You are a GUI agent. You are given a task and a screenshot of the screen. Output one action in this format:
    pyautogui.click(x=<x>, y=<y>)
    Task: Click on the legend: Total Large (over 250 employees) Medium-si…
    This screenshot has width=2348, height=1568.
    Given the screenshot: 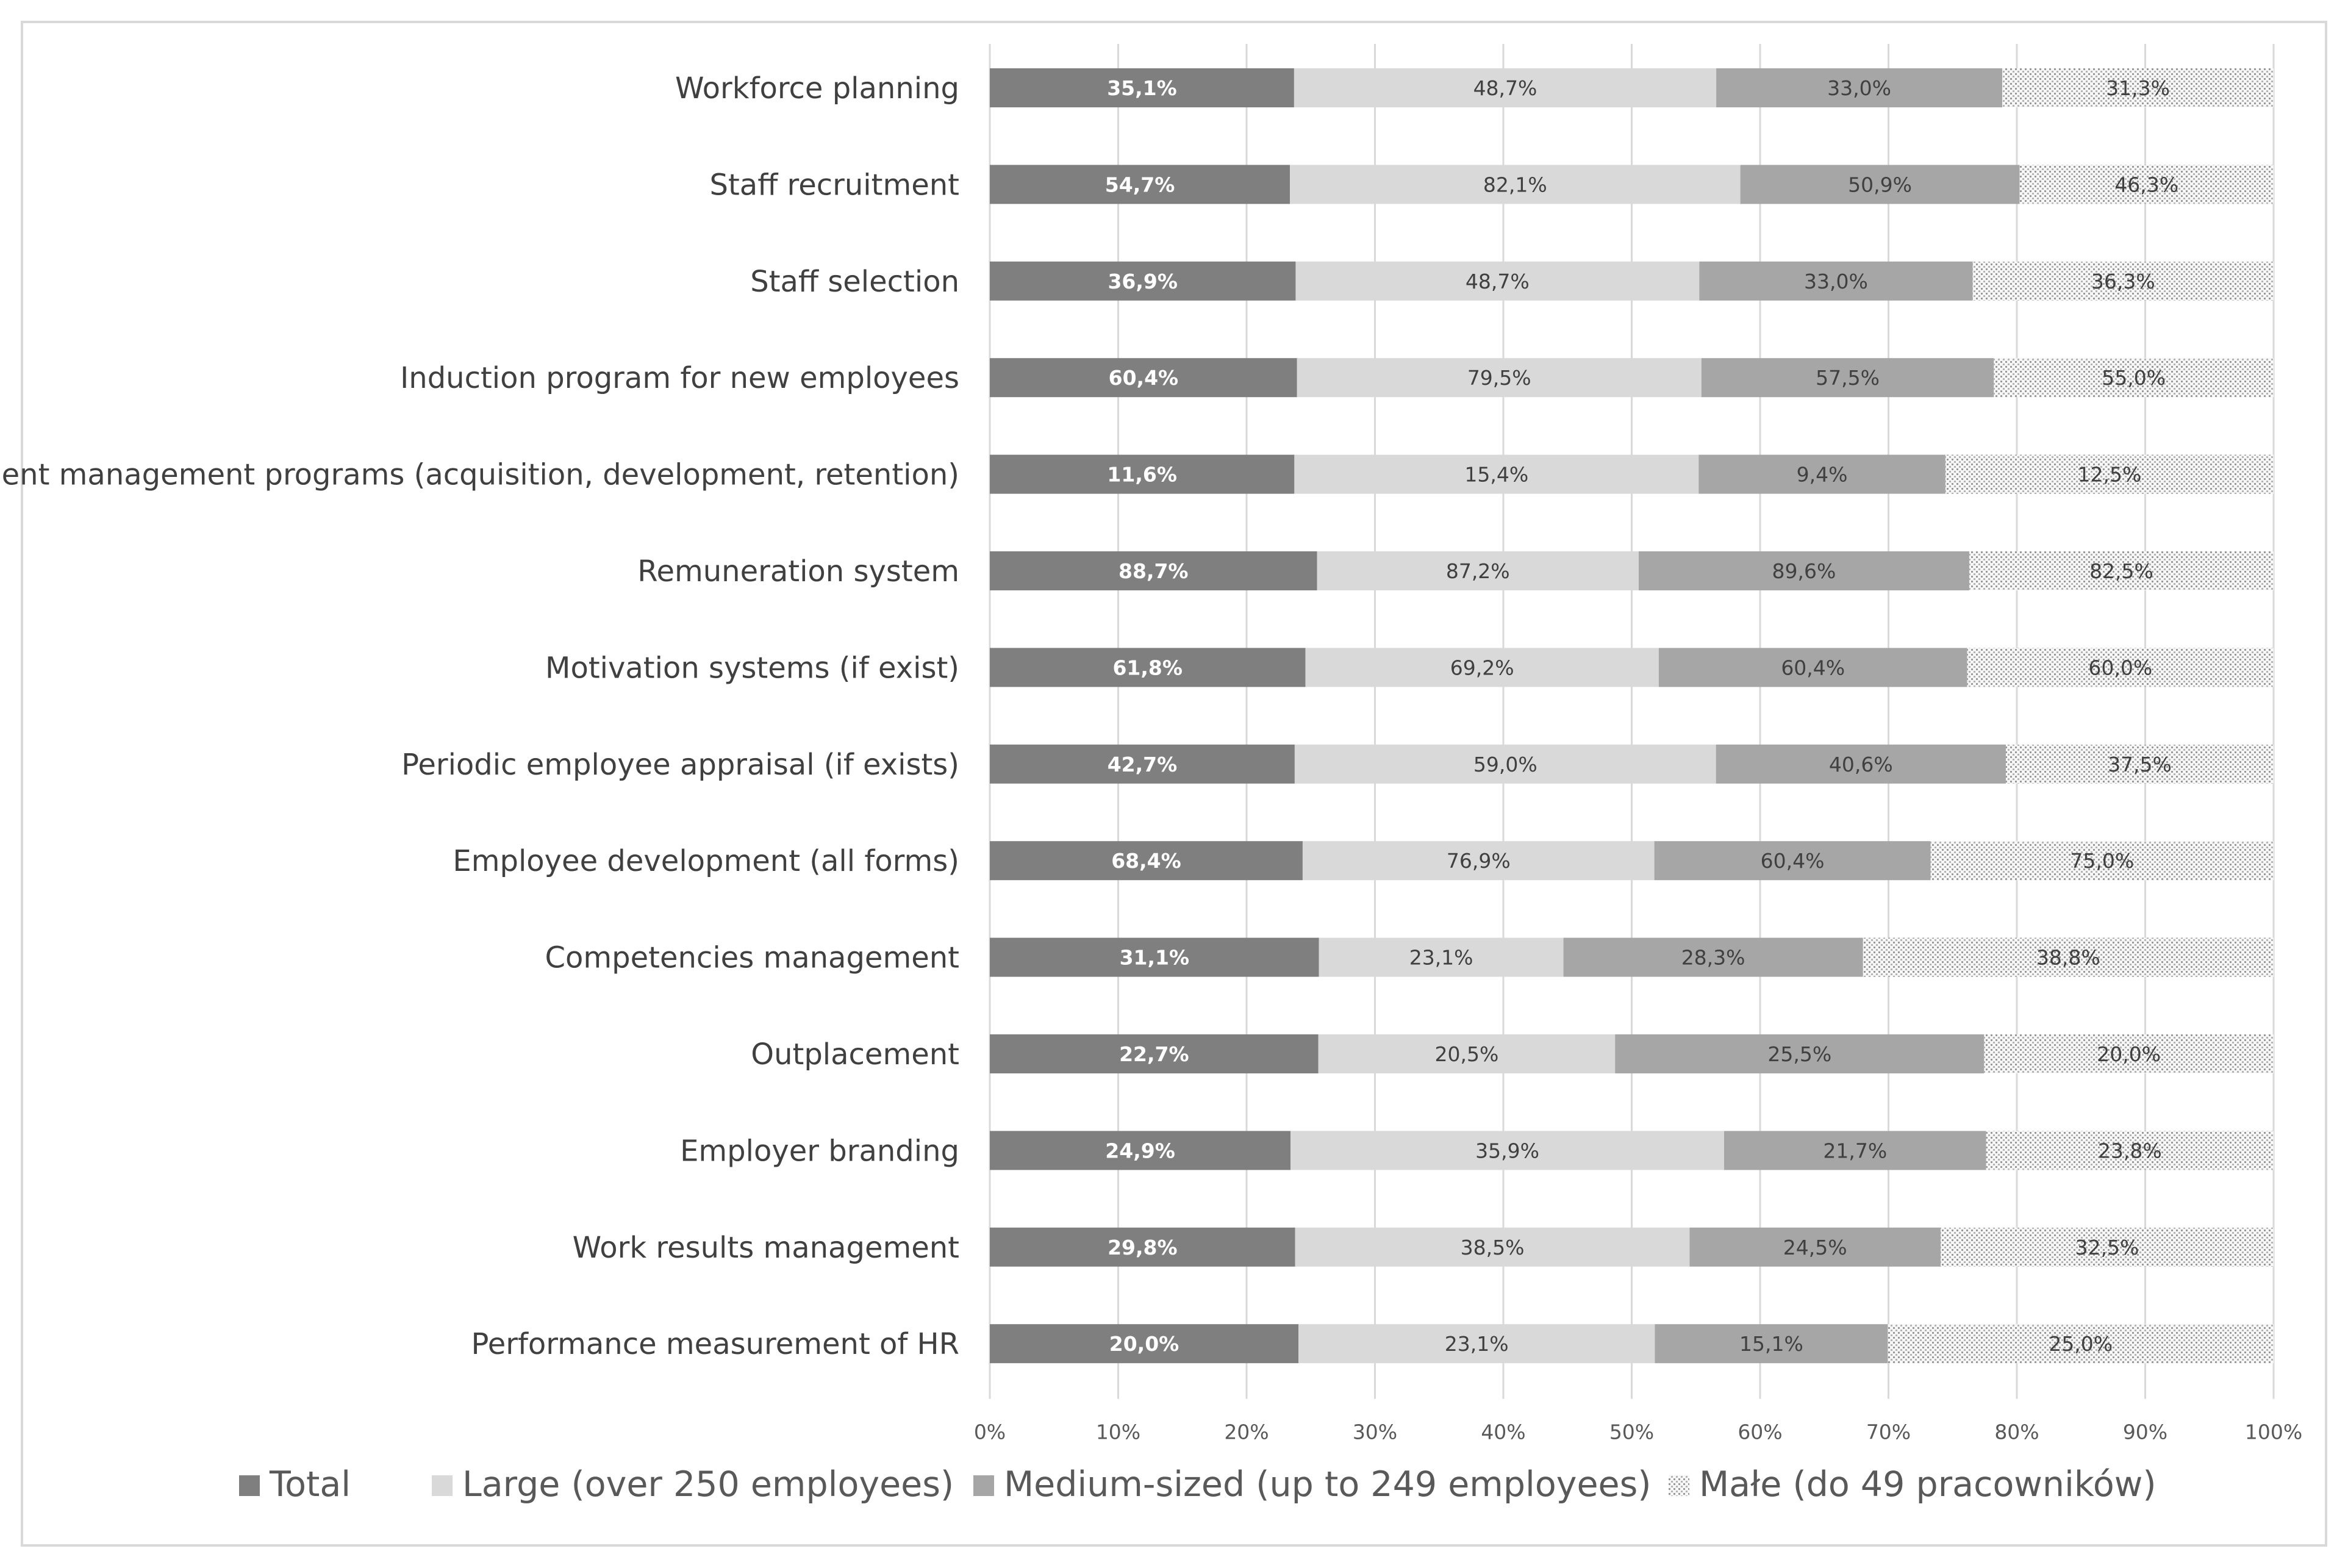 What is the action you would take?
    pyautogui.click(x=1198, y=1484)
    